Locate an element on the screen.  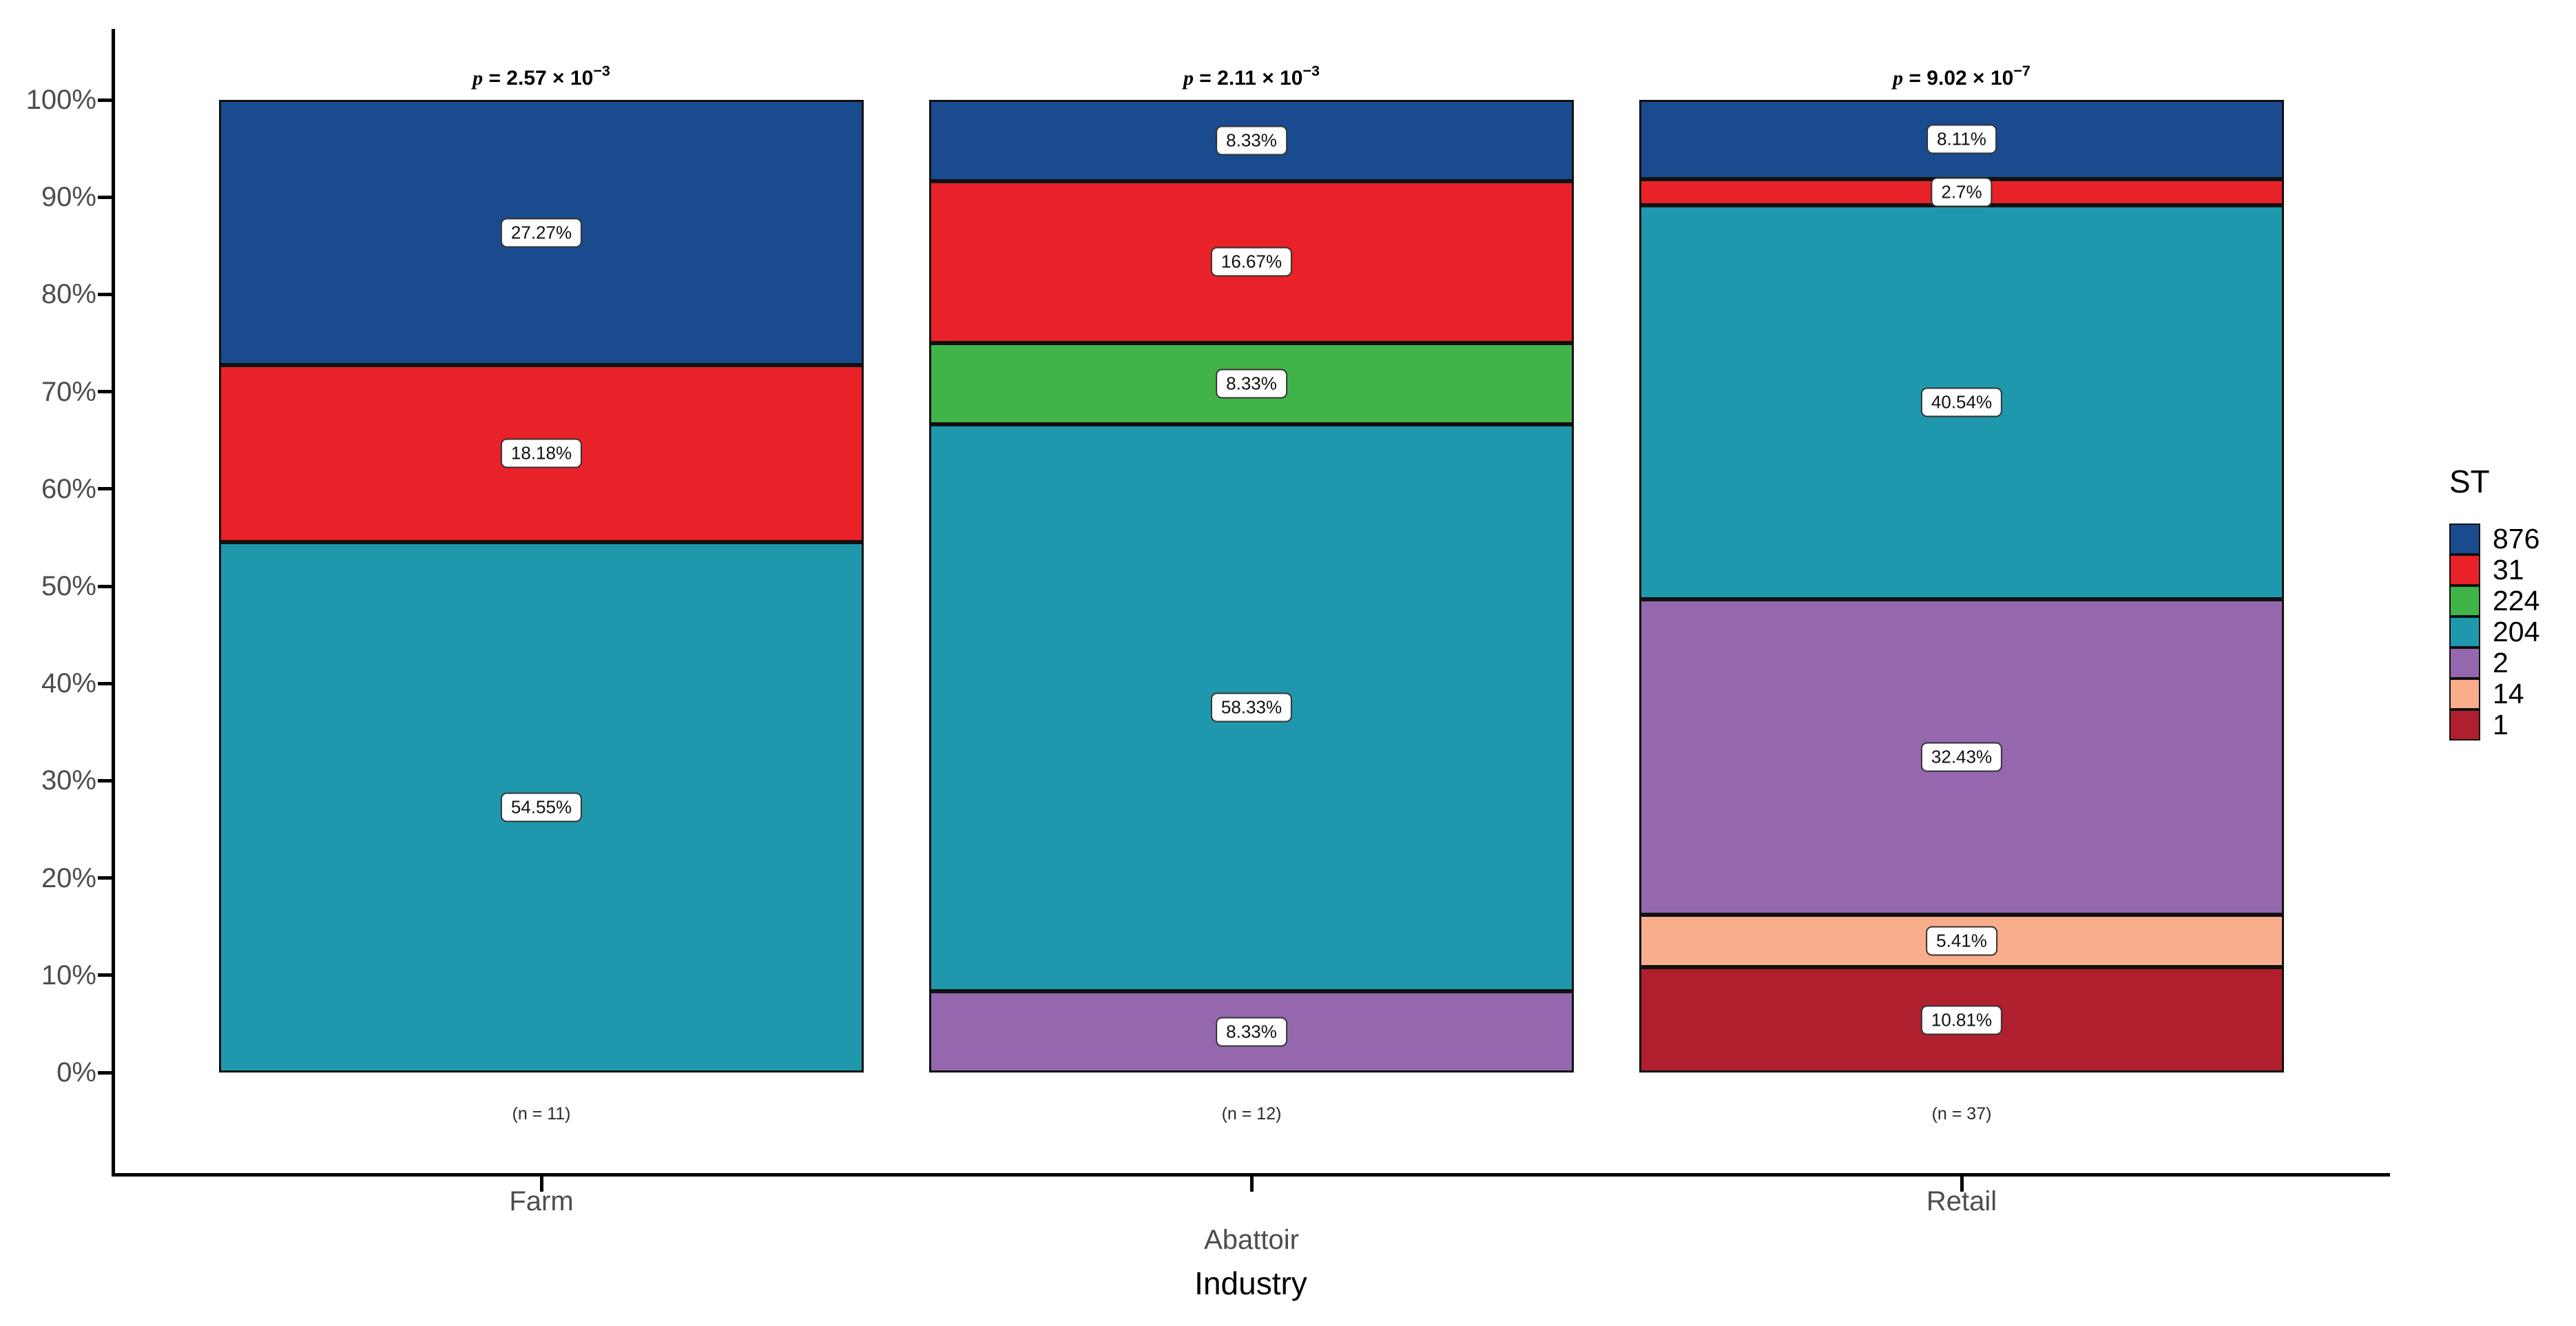
segment-percentage-label: 2.7% is located at coordinates (1962, 192).